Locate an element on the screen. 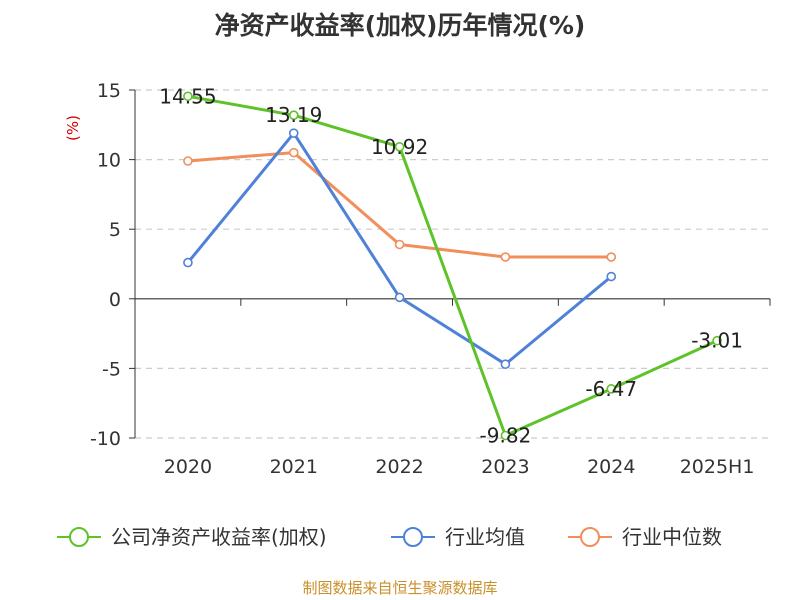  data-label: -6.47 is located at coordinates (611, 389).